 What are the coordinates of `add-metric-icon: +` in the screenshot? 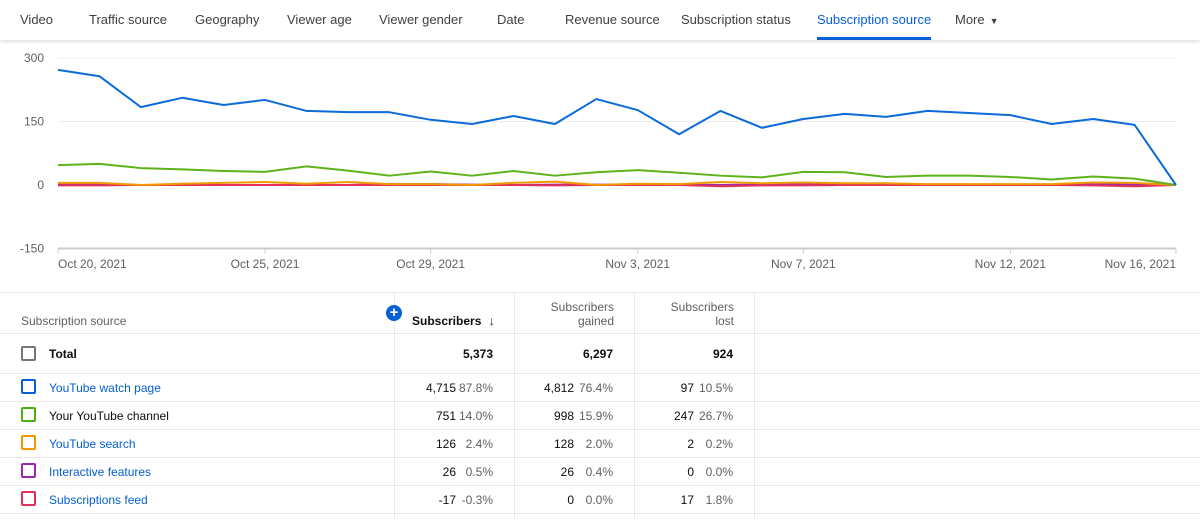 It's located at (394, 313).